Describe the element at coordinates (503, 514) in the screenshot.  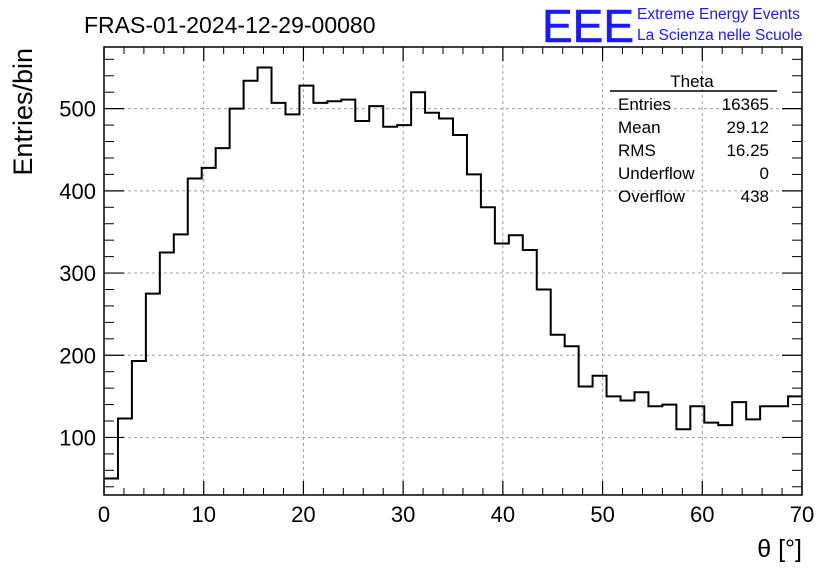
I see `x-tick-label: 40` at that location.